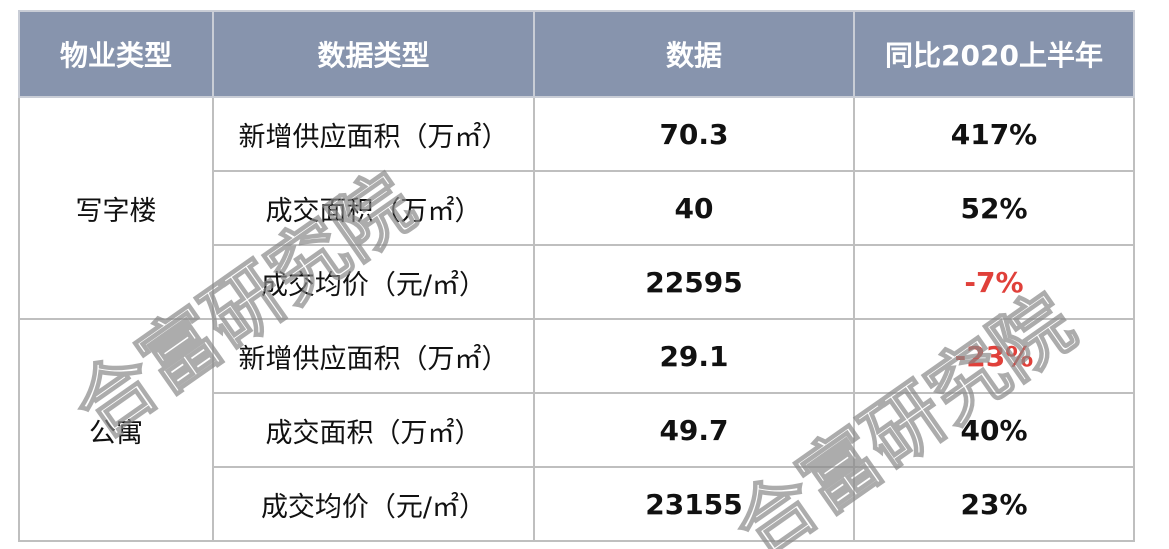 Image resolution: width=1169 pixels, height=549 pixels. I want to click on table-row: 成交面积（万㎡） 40 52%, so click(577, 208).